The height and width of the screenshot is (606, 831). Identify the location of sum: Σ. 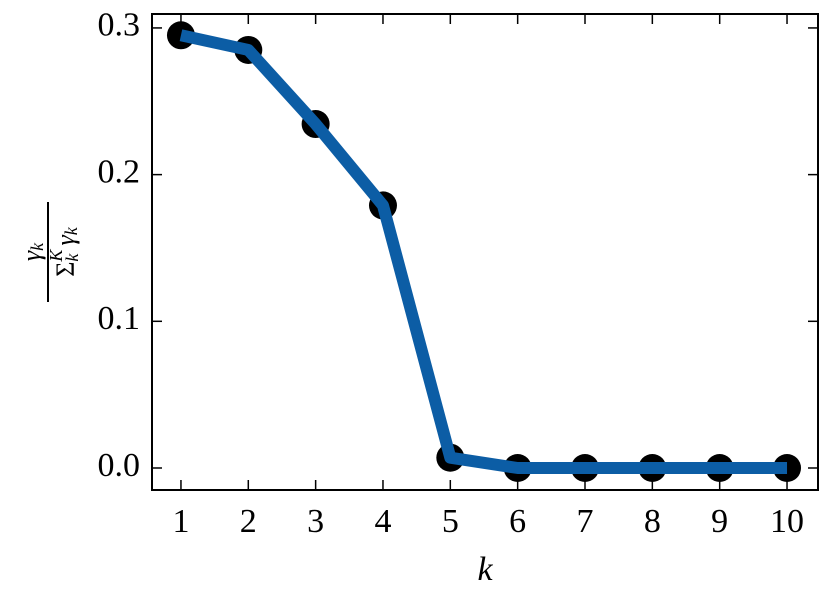
(65, 269).